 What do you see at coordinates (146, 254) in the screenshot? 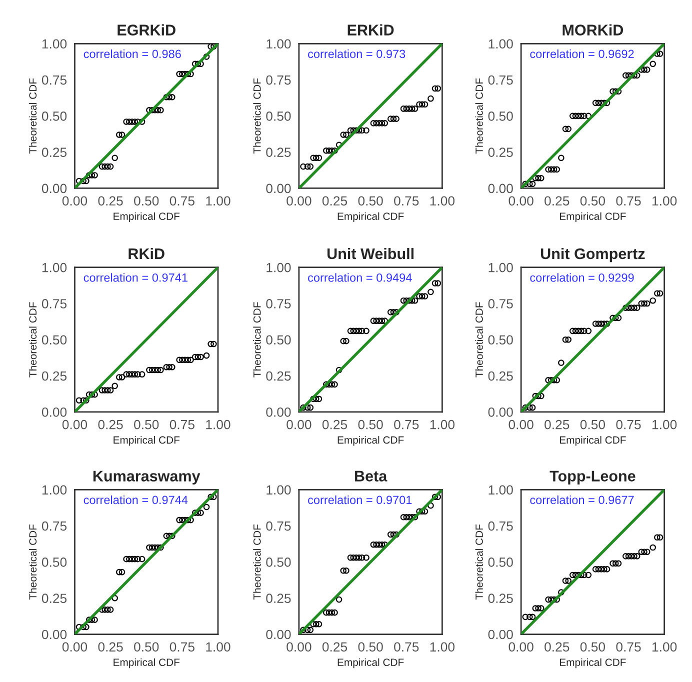
I see `chart-title: RKiD` at bounding box center [146, 254].